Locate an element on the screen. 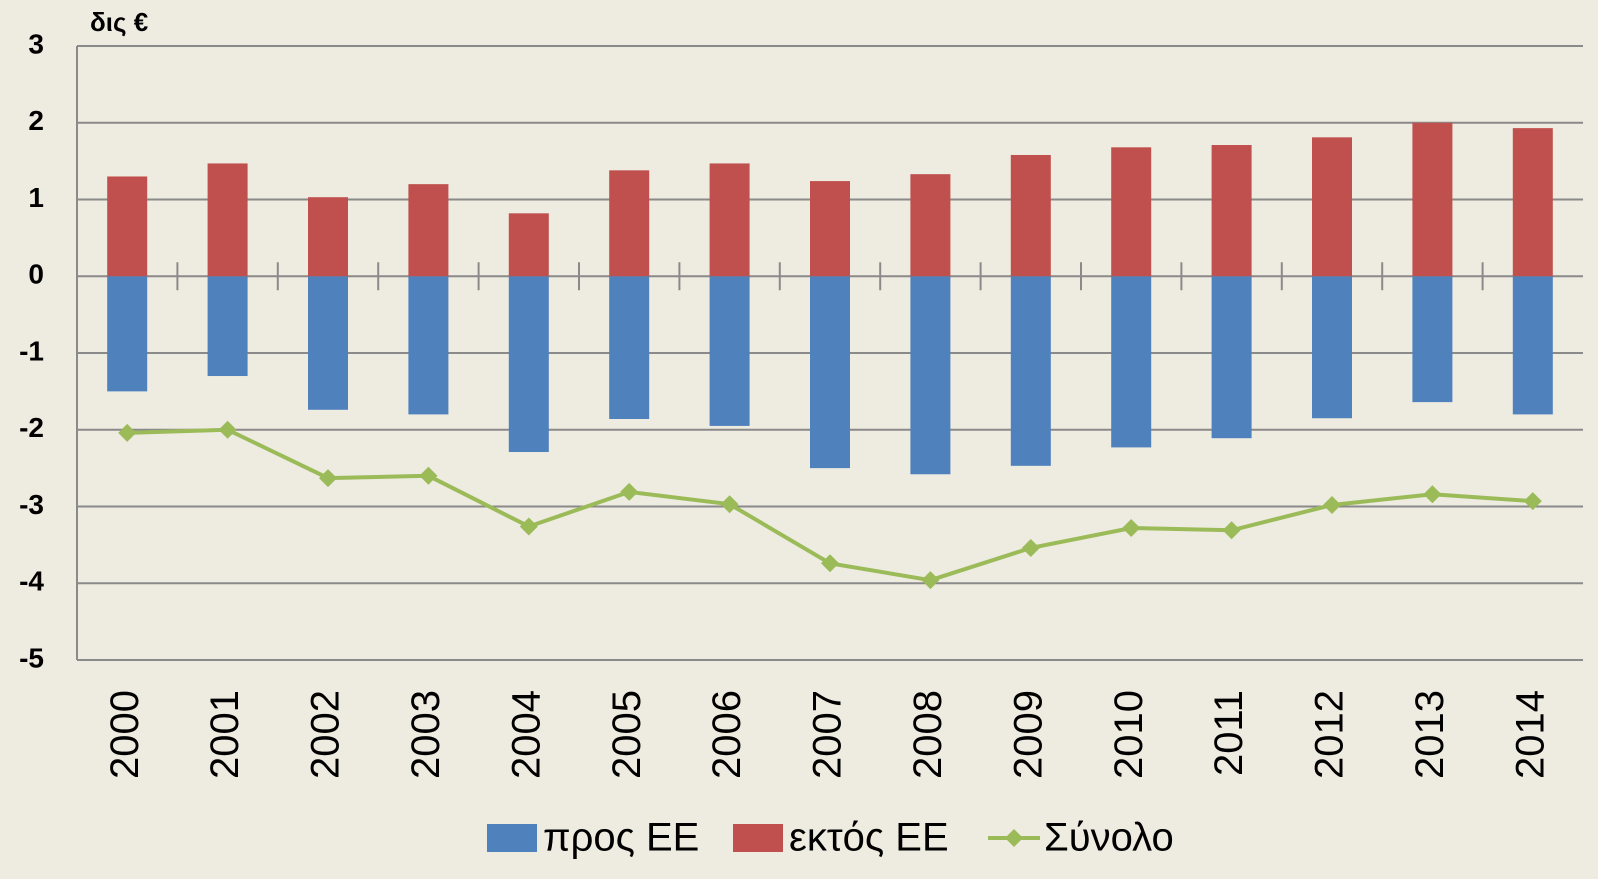 The width and height of the screenshot is (1598, 879). x-tick-label: 2004 is located at coordinates (526, 734).